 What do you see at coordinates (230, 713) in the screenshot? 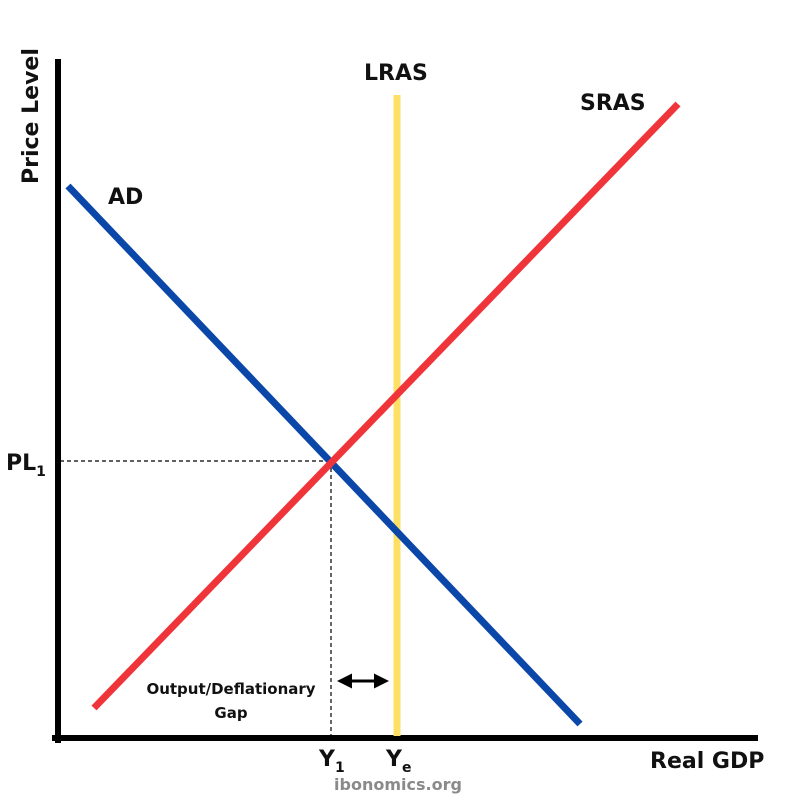
I see `gap-label-line2: Gap` at bounding box center [230, 713].